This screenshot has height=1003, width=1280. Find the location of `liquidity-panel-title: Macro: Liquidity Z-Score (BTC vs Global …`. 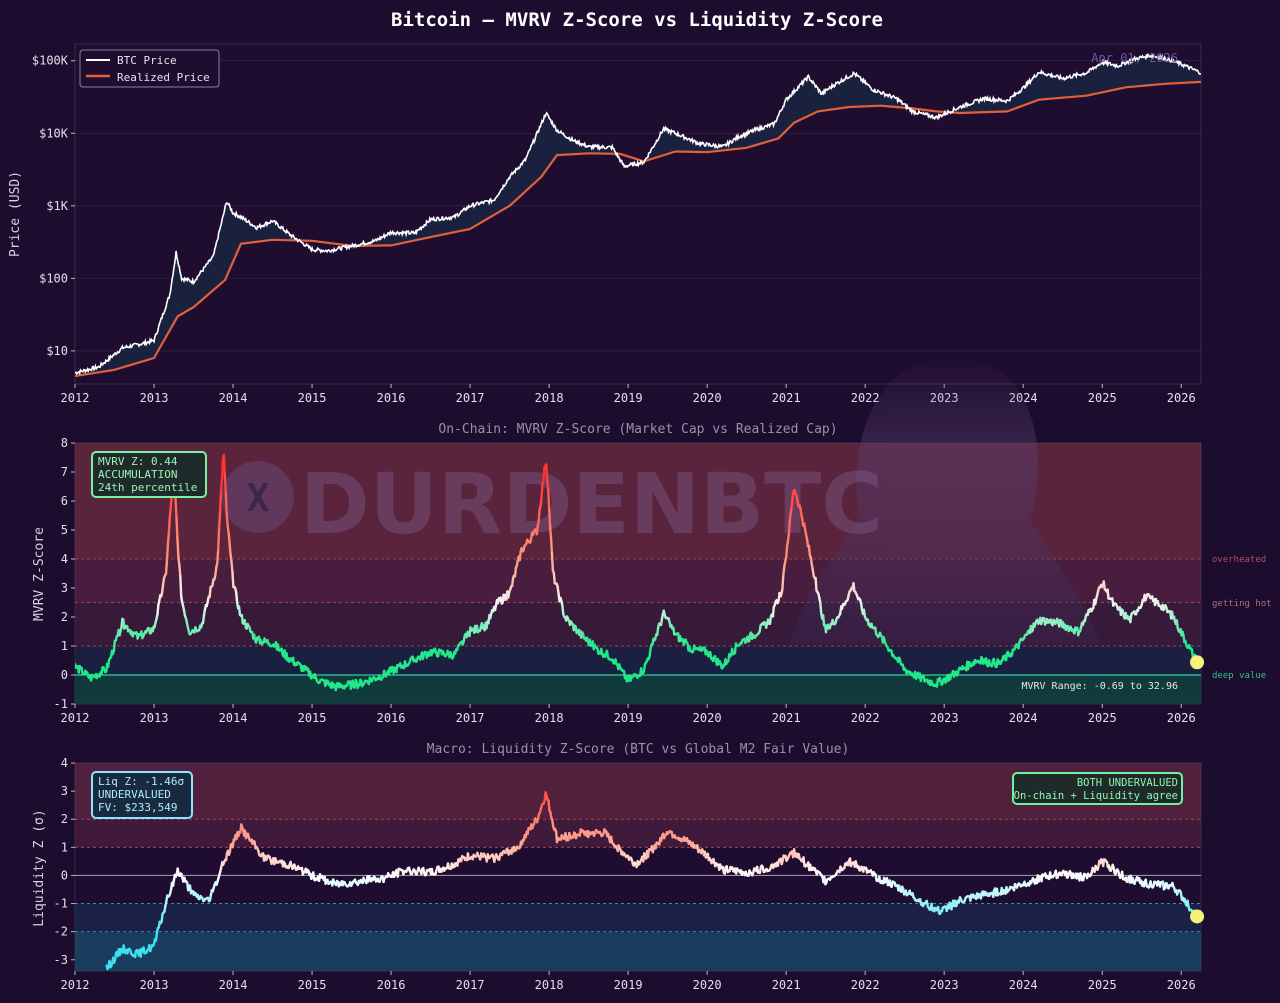

liquidity-panel-title: Macro: Liquidity Z-Score (BTC vs Global … is located at coordinates (638, 749).